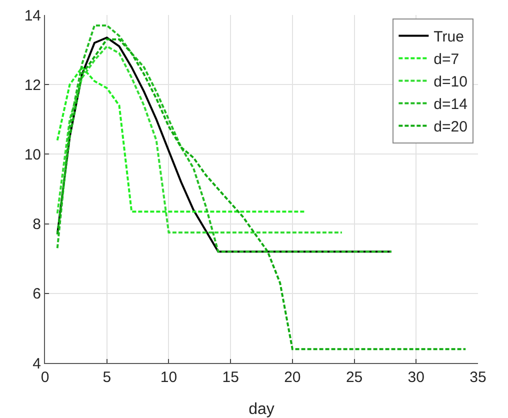 The width and height of the screenshot is (508, 418). Describe the element at coordinates (478, 377) in the screenshot. I see `x-tick-label: 35` at that location.